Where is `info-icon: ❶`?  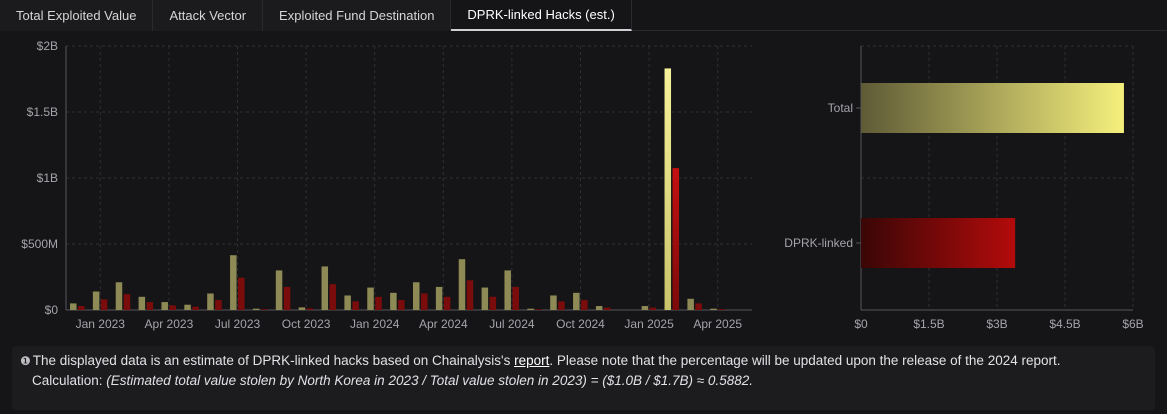 info-icon: ❶ is located at coordinates (25, 361).